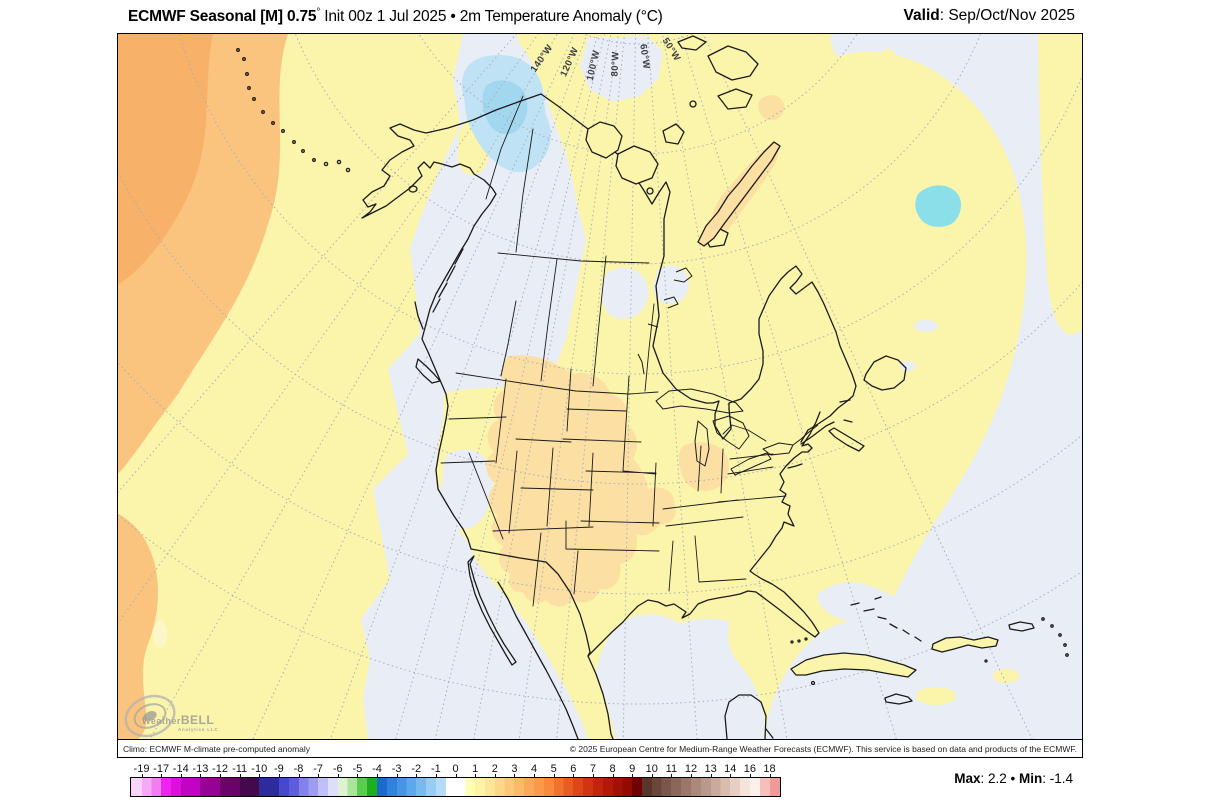  I want to click on svg-text: WeatherBELL, so click(178, 720).